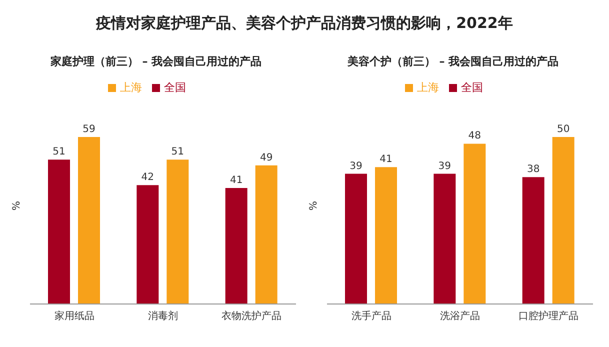 The height and width of the screenshot is (347, 609). Describe the element at coordinates (548, 316) in the screenshot. I see `x-tick-label: 口腔护理产品` at that location.